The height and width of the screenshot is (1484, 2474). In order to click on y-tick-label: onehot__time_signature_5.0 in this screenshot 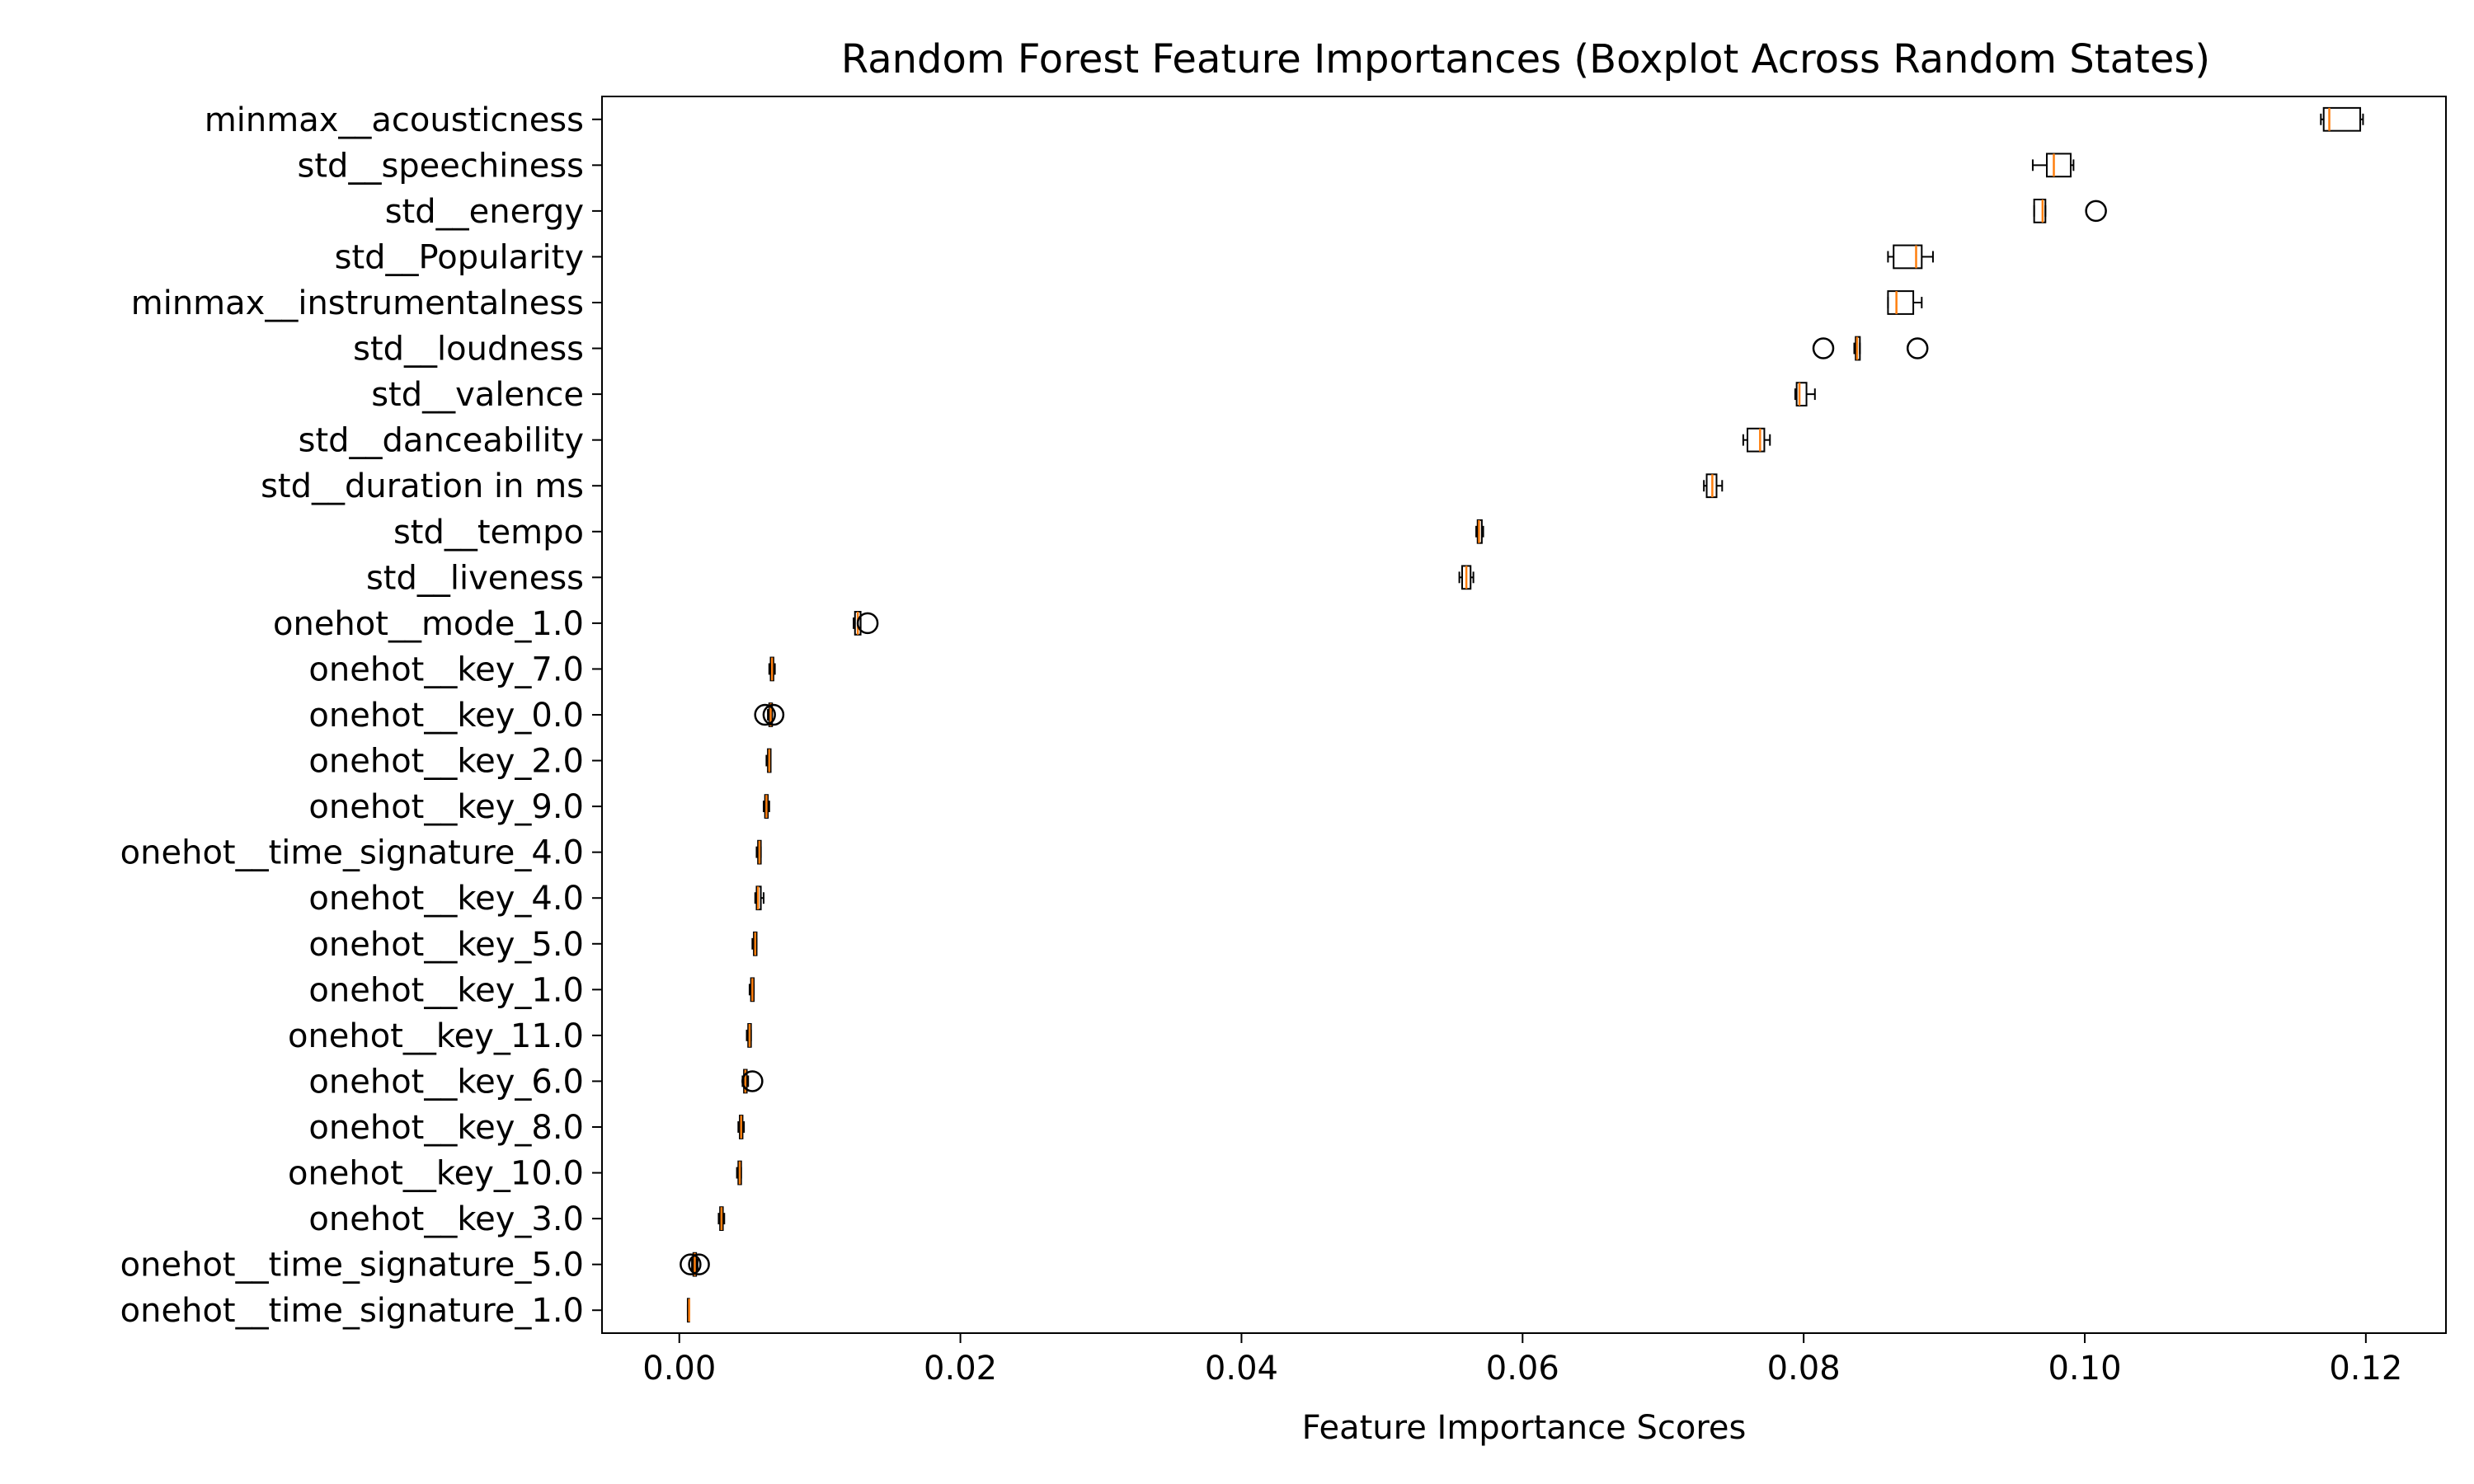, I will do `click(352, 1265)`.